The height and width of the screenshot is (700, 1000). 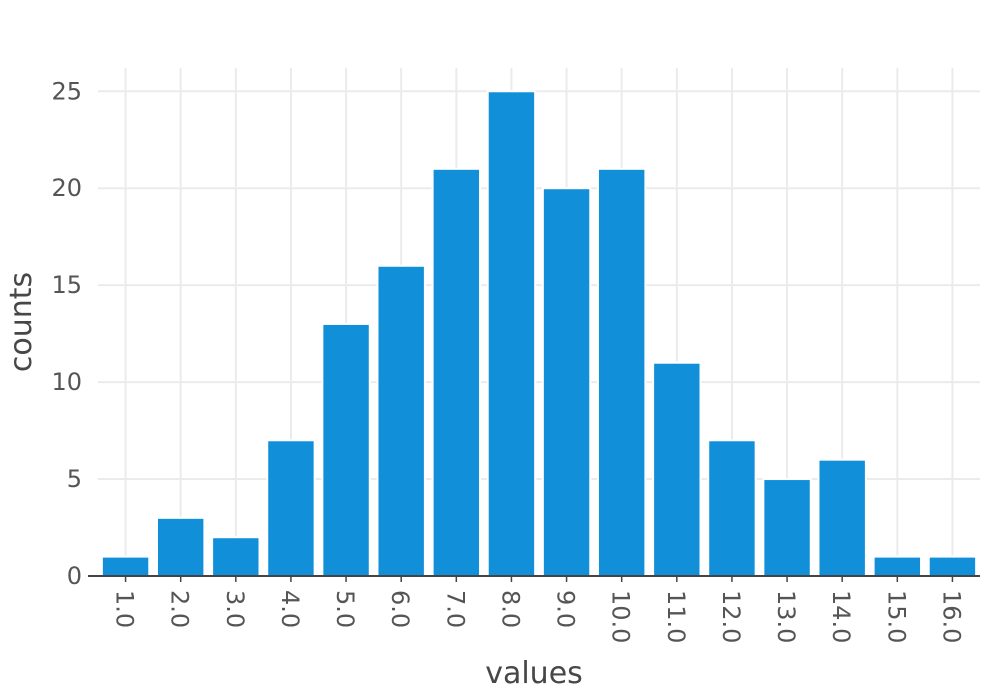 What do you see at coordinates (510, 609) in the screenshot?
I see `x-tick-label: 8.0` at bounding box center [510, 609].